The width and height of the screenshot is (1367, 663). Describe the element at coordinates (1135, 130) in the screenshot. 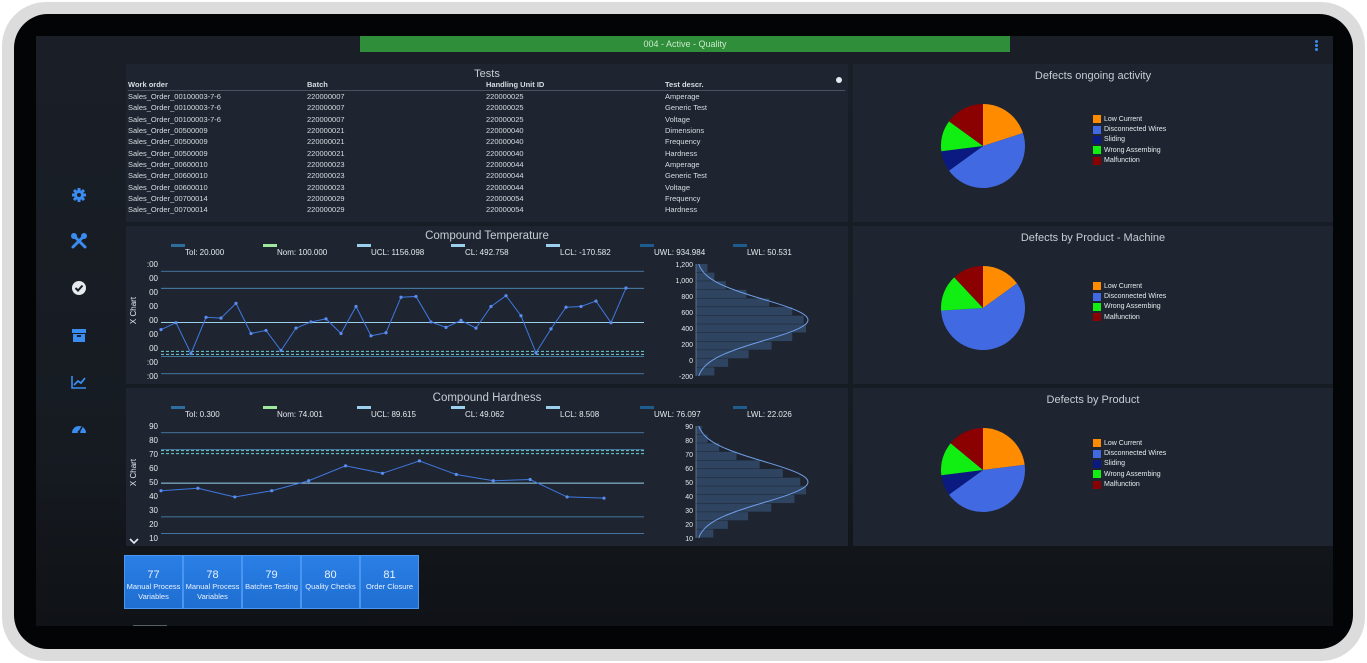

I see `legend-label: Disconnected Wires` at that location.